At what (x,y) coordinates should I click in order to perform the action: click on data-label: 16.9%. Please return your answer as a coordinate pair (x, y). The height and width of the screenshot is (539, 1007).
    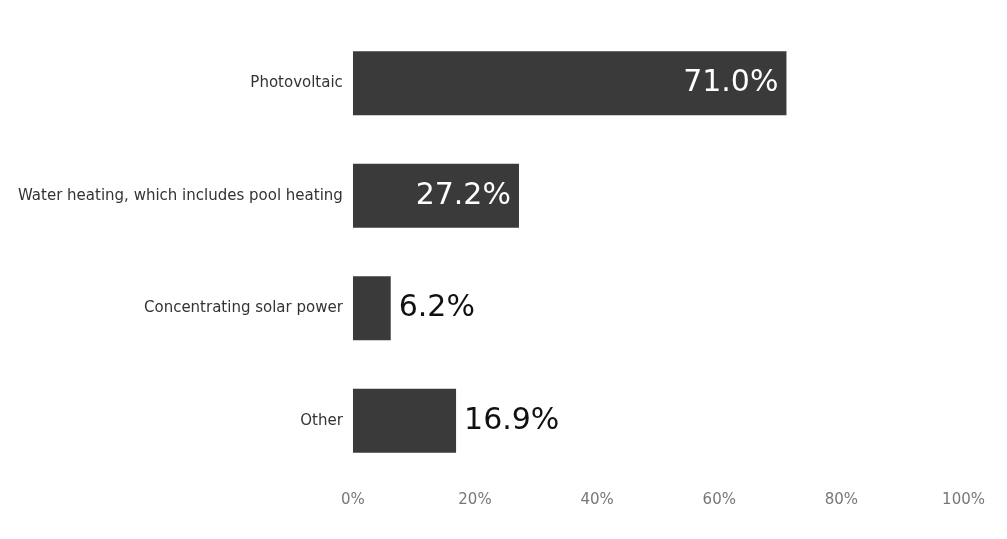
    Looking at the image, I should click on (512, 418).